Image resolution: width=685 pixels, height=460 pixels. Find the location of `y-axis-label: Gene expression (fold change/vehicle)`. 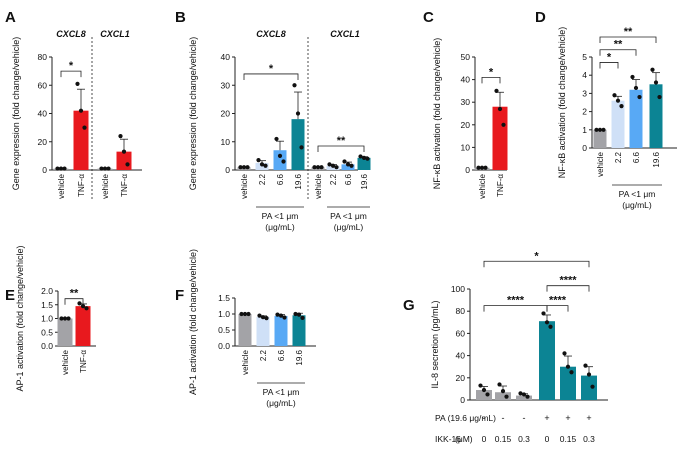

y-axis-label: Gene expression (fold change/vehicle) is located at coordinates (16, 114).